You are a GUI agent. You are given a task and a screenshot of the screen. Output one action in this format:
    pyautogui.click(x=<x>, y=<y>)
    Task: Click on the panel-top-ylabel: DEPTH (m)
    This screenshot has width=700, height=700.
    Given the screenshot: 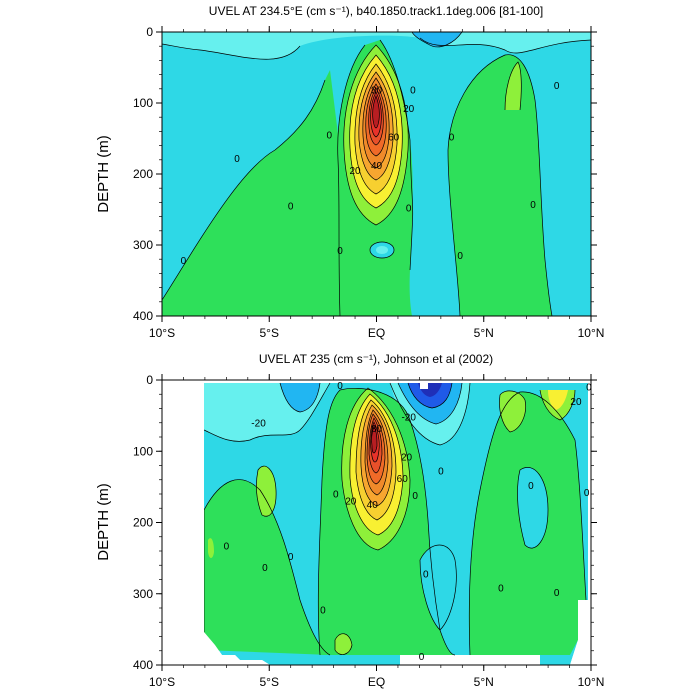 What is the action you would take?
    pyautogui.click(x=103, y=174)
    